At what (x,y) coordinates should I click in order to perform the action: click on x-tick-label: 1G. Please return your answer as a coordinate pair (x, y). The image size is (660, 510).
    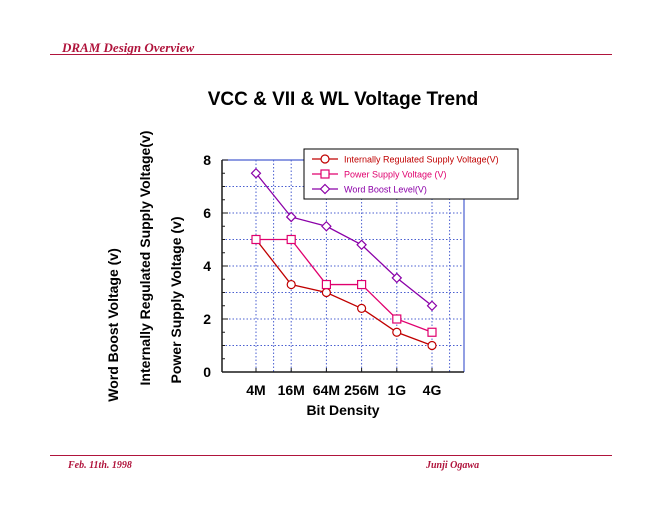
    Looking at the image, I should click on (396, 390).